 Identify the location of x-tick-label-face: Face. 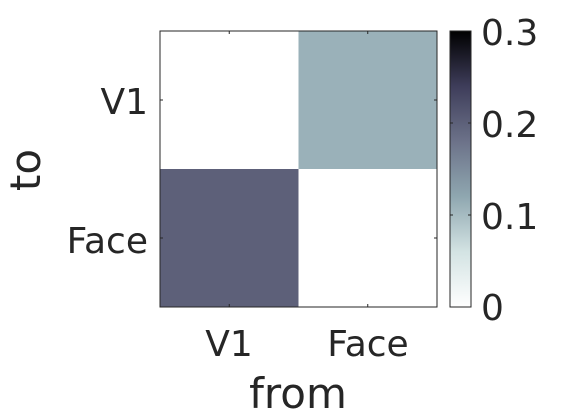
(367, 344).